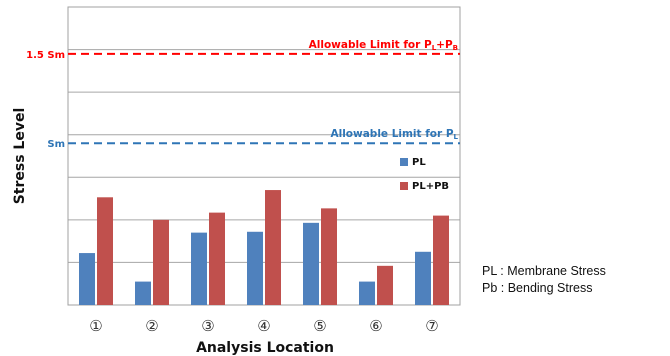 Image resolution: width=670 pixels, height=356 pixels. Describe the element at coordinates (394, 134) in the screenshot. I see `reference-line-title: Allowable Limit for PL` at that location.